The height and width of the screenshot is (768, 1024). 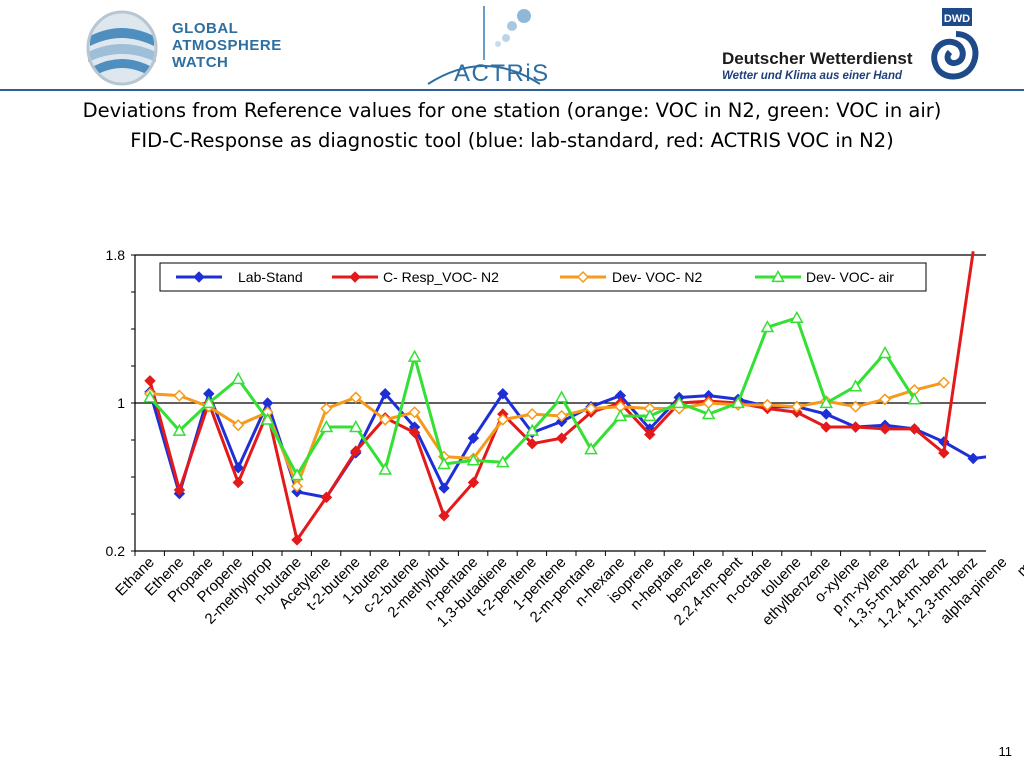 I want to click on y-tick-label: 1.8, so click(x=116, y=255).